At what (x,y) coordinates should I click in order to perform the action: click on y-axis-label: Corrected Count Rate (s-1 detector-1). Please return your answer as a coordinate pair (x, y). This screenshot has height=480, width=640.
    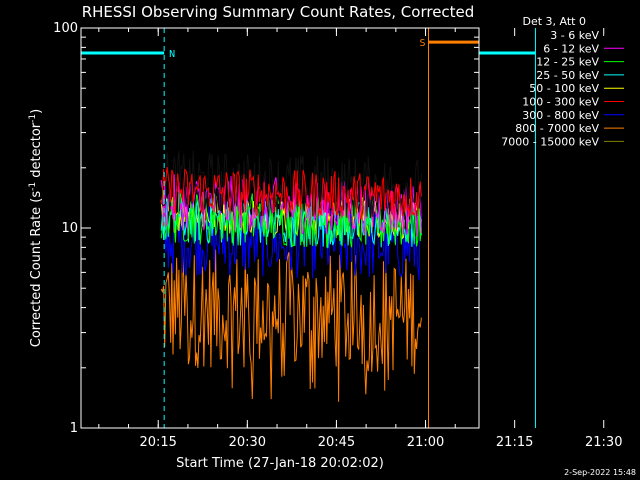
    Looking at the image, I should click on (36, 228).